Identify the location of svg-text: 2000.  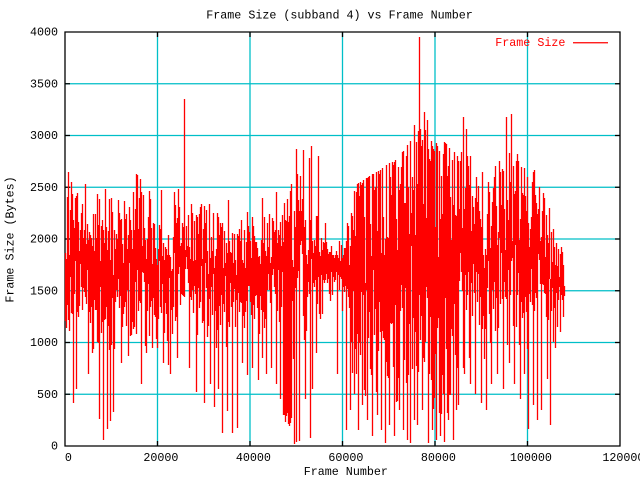
(44, 240).